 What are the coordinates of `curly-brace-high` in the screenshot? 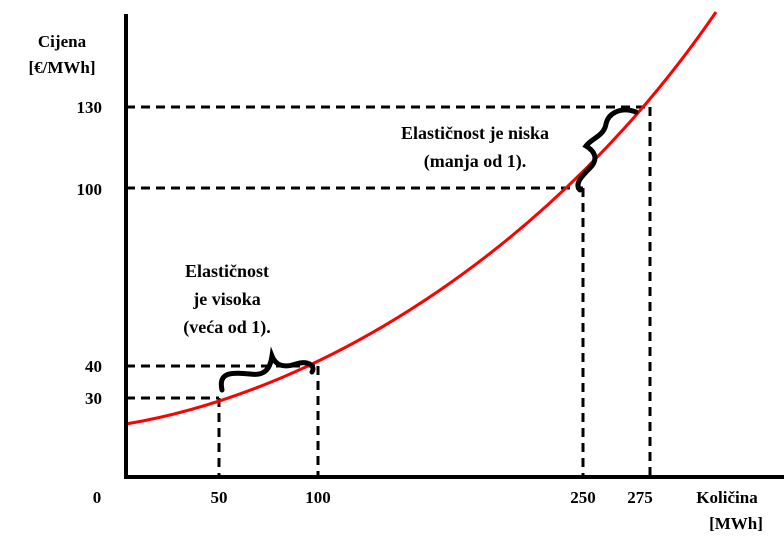 It's located at (267, 369).